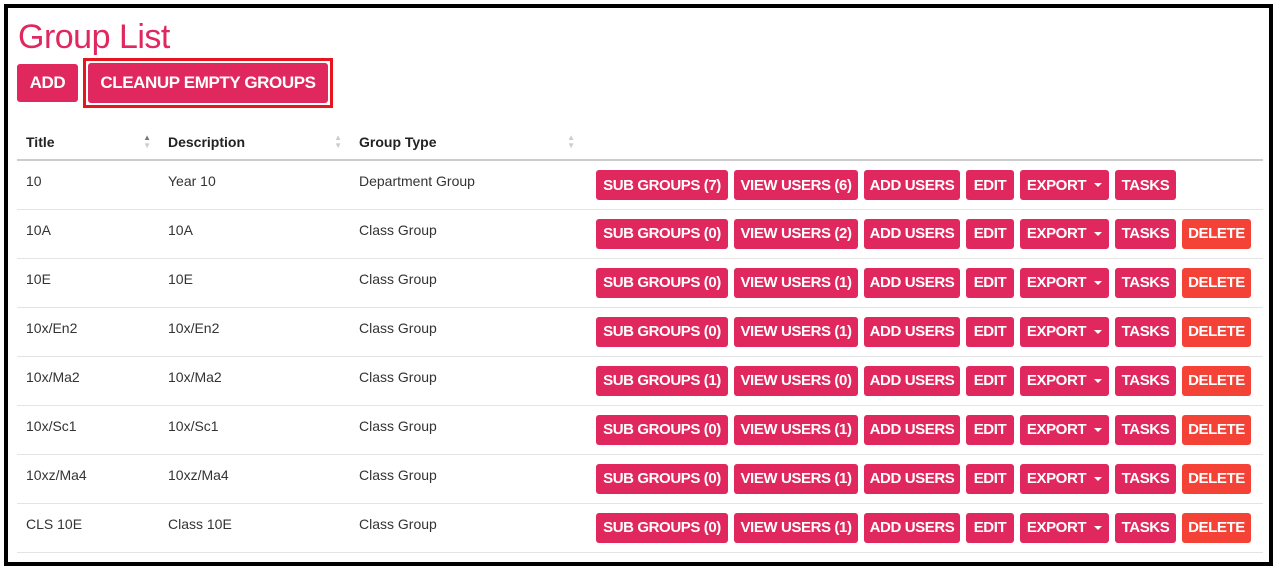 The image size is (1273, 570). Describe the element at coordinates (254, 234) in the screenshot. I see `cell-description: 10A` at that location.